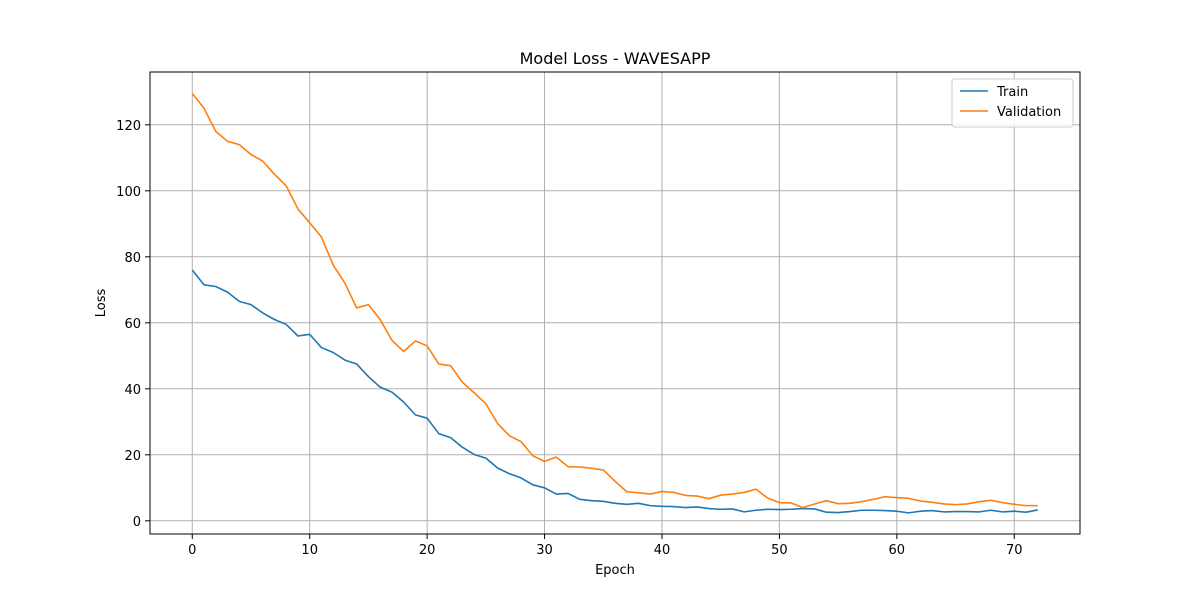 The image size is (1200, 600). What do you see at coordinates (309, 550) in the screenshot?
I see `x-tick-label: 10` at bounding box center [309, 550].